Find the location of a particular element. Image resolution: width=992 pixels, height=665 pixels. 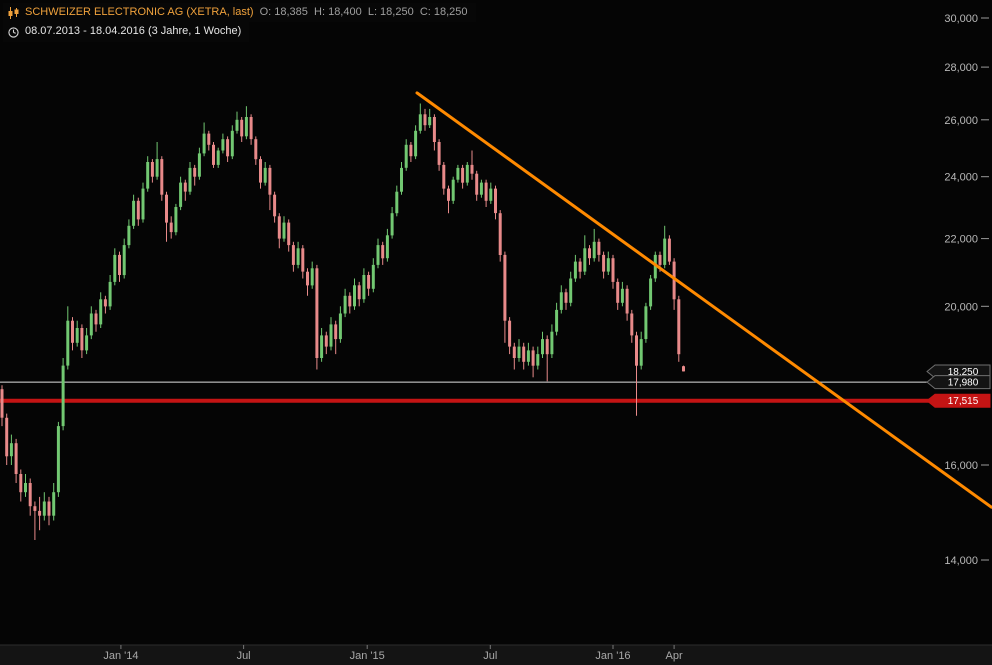

price-tick-label: 26,000 is located at coordinates (961, 121).